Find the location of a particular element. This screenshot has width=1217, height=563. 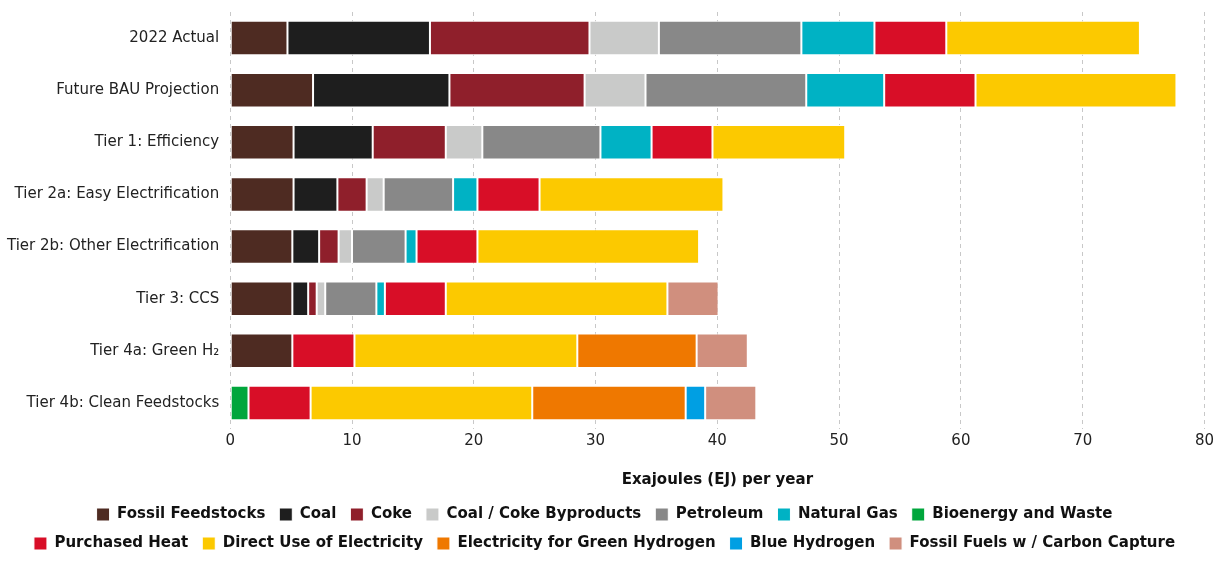

legend-label: Purchased Heat is located at coordinates (121, 542).